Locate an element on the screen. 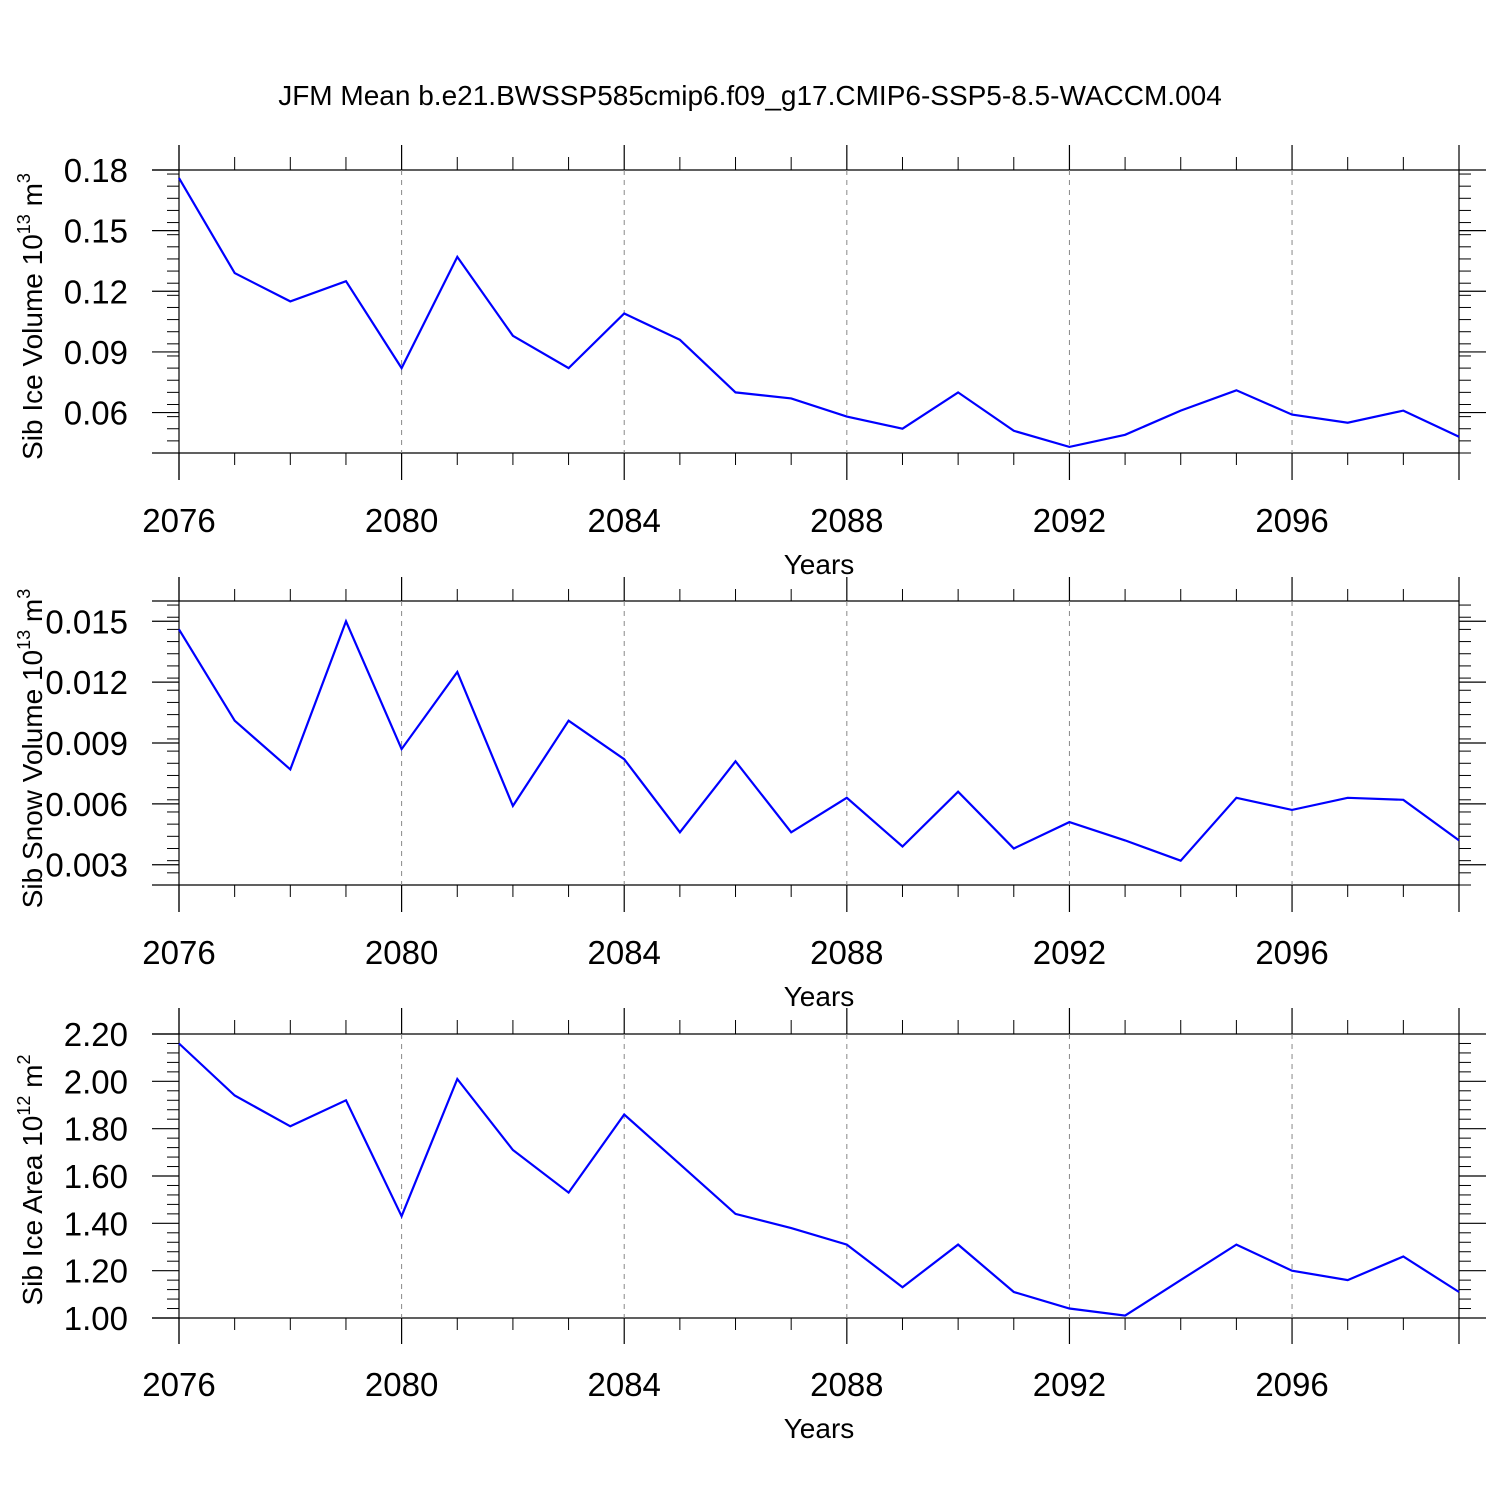  y-tick-label: 2.00 is located at coordinates (96, 1081).